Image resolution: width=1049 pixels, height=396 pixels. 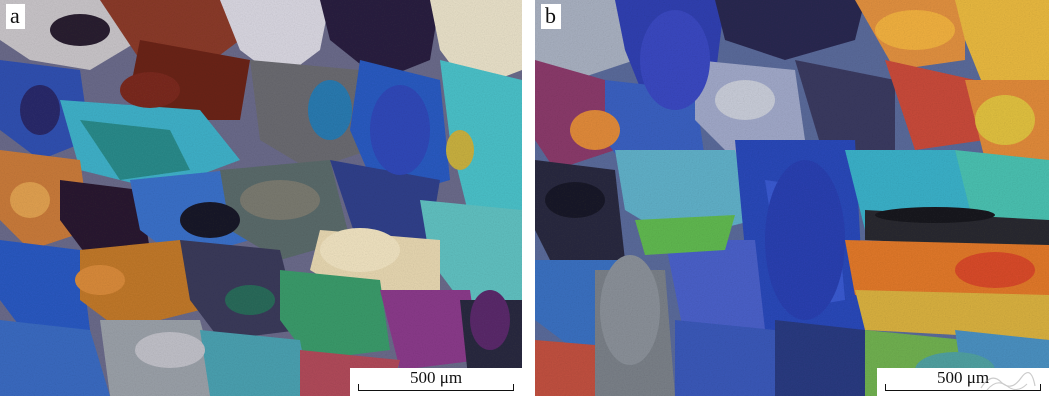 What do you see at coordinates (15, 16) in the screenshot?
I see `panel-label: a` at bounding box center [15, 16].